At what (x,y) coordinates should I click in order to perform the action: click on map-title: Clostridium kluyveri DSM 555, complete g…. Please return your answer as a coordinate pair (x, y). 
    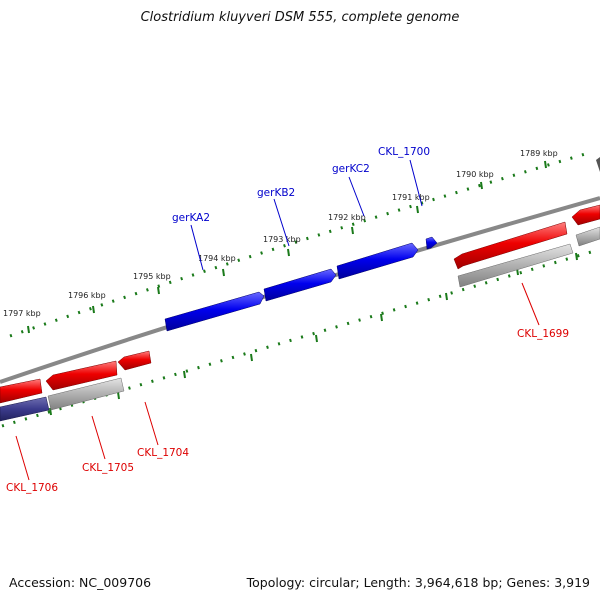
    Looking at the image, I should click on (300, 17).